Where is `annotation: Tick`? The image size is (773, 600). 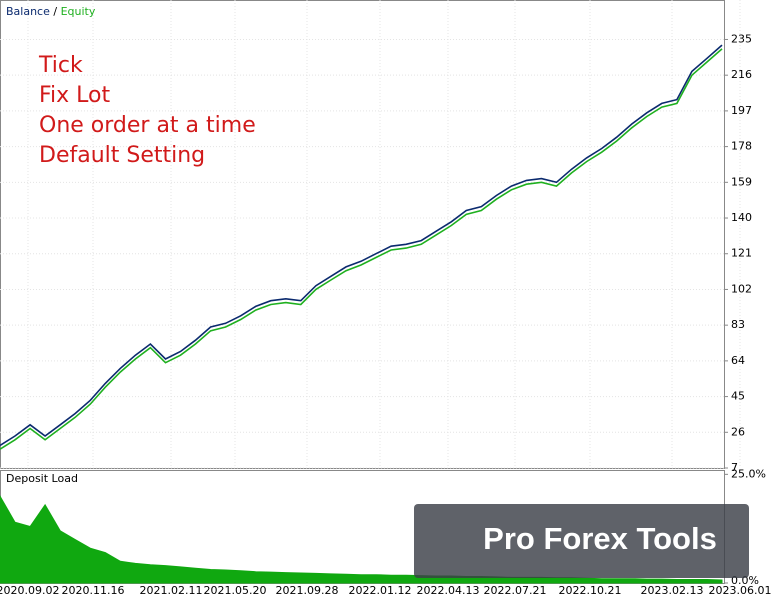
annotation: Tick is located at coordinates (60, 65).